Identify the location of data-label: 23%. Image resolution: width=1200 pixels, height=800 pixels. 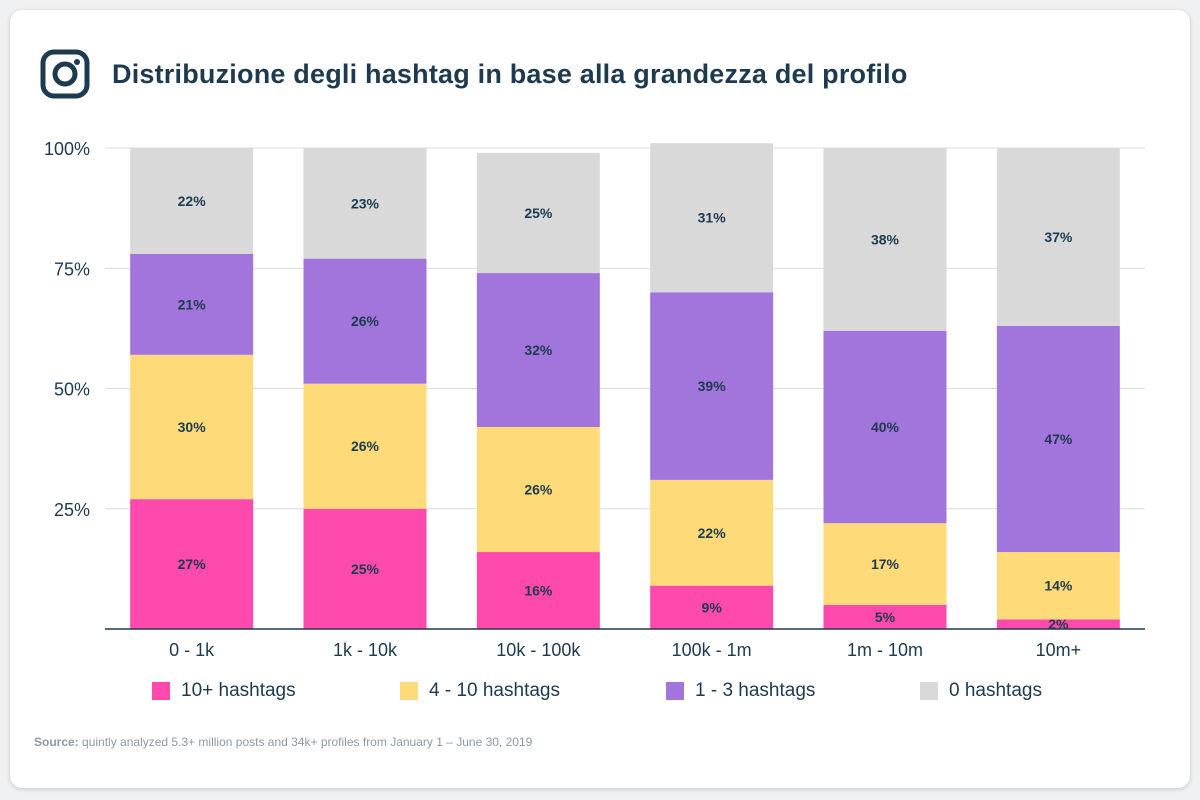
(365, 203).